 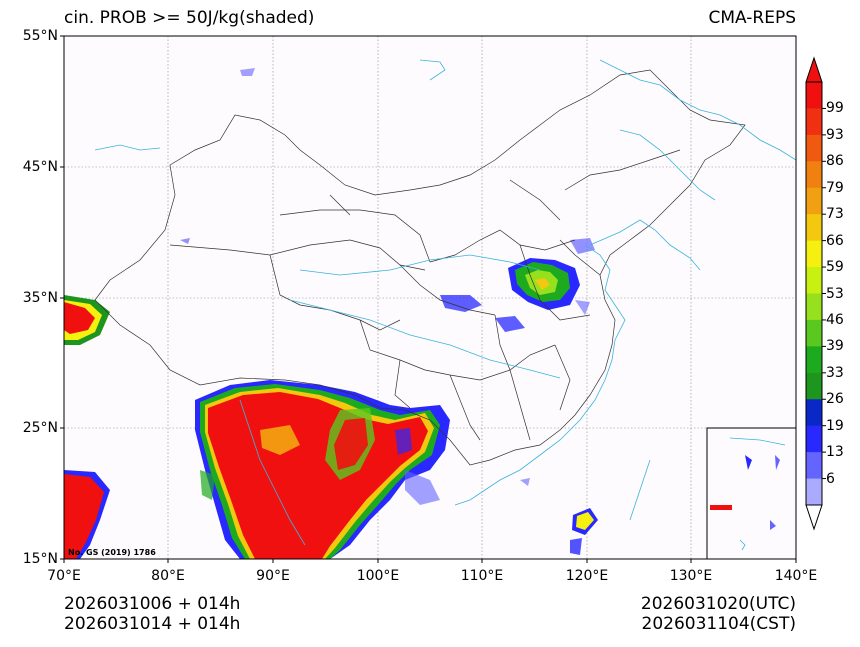 I want to click on init-time-cst: 2026031014 + 014h, so click(x=152, y=624).